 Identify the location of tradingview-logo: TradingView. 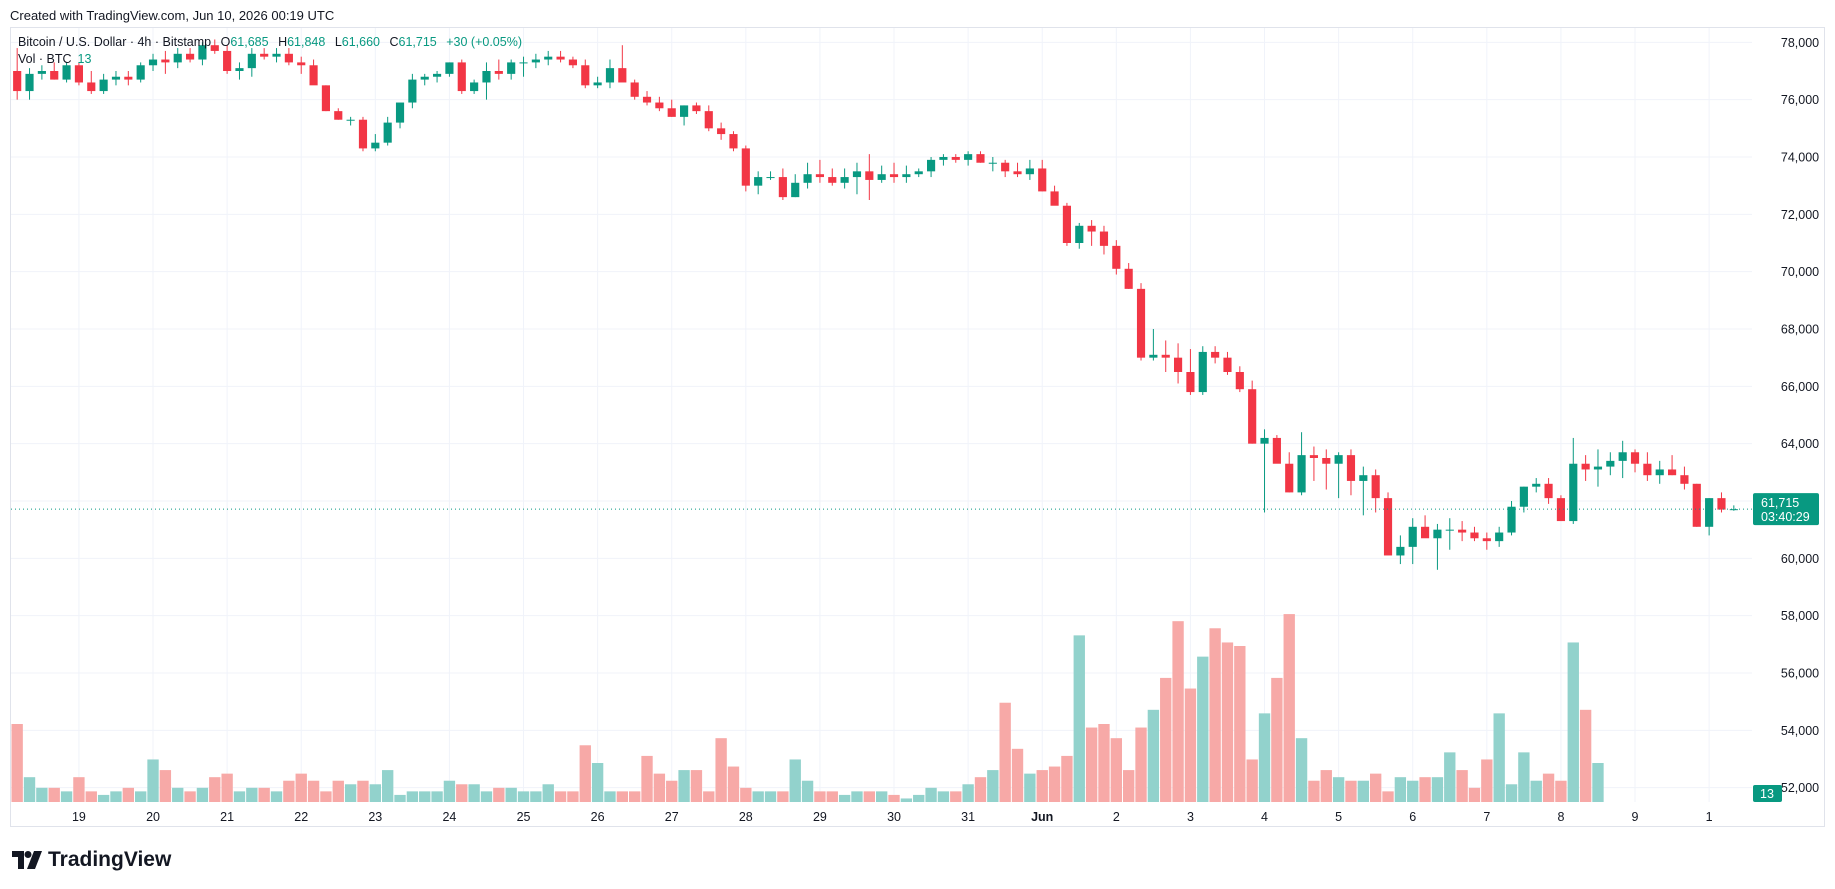
(91, 860).